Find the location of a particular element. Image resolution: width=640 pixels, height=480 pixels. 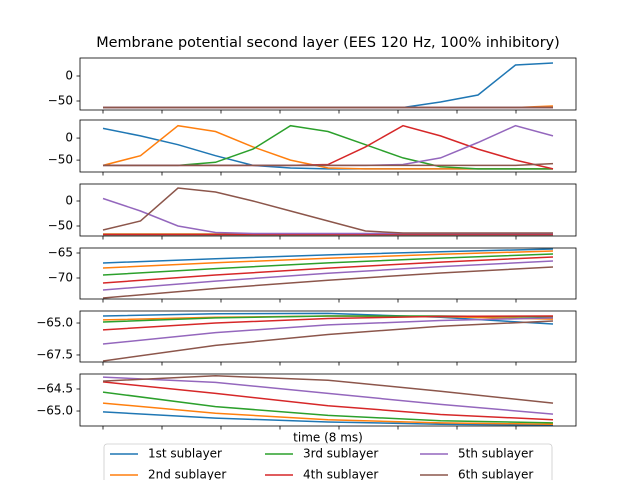

y-tick-label: −70 is located at coordinates (60, 278).